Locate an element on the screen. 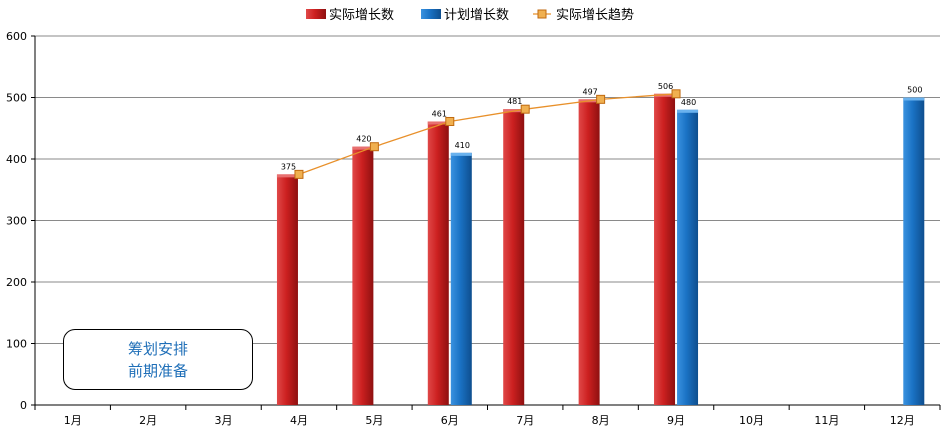 The image size is (950, 435). x-tick-label-5: 5月 is located at coordinates (374, 420).